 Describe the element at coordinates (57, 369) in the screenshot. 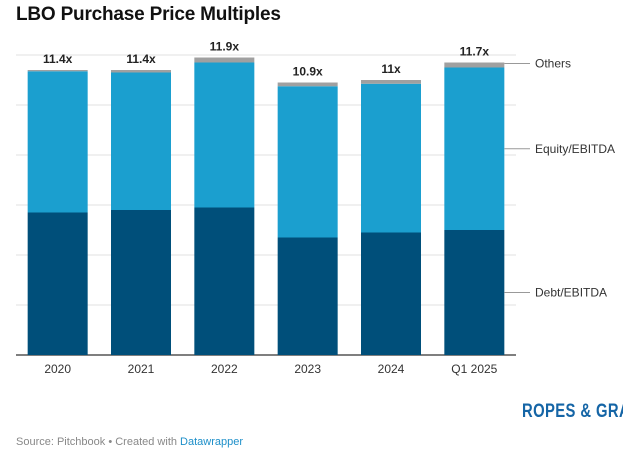

I see `x-tick-label: 2020` at that location.